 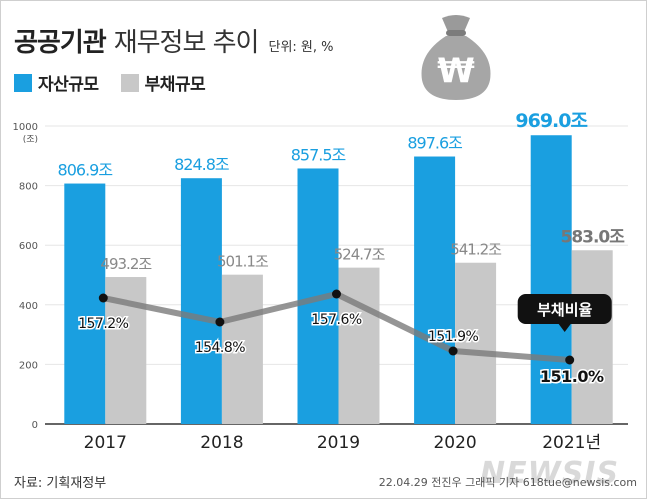 What do you see at coordinates (336, 320) in the screenshot?
I see `ratio-label: 157.6%` at bounding box center [336, 320].